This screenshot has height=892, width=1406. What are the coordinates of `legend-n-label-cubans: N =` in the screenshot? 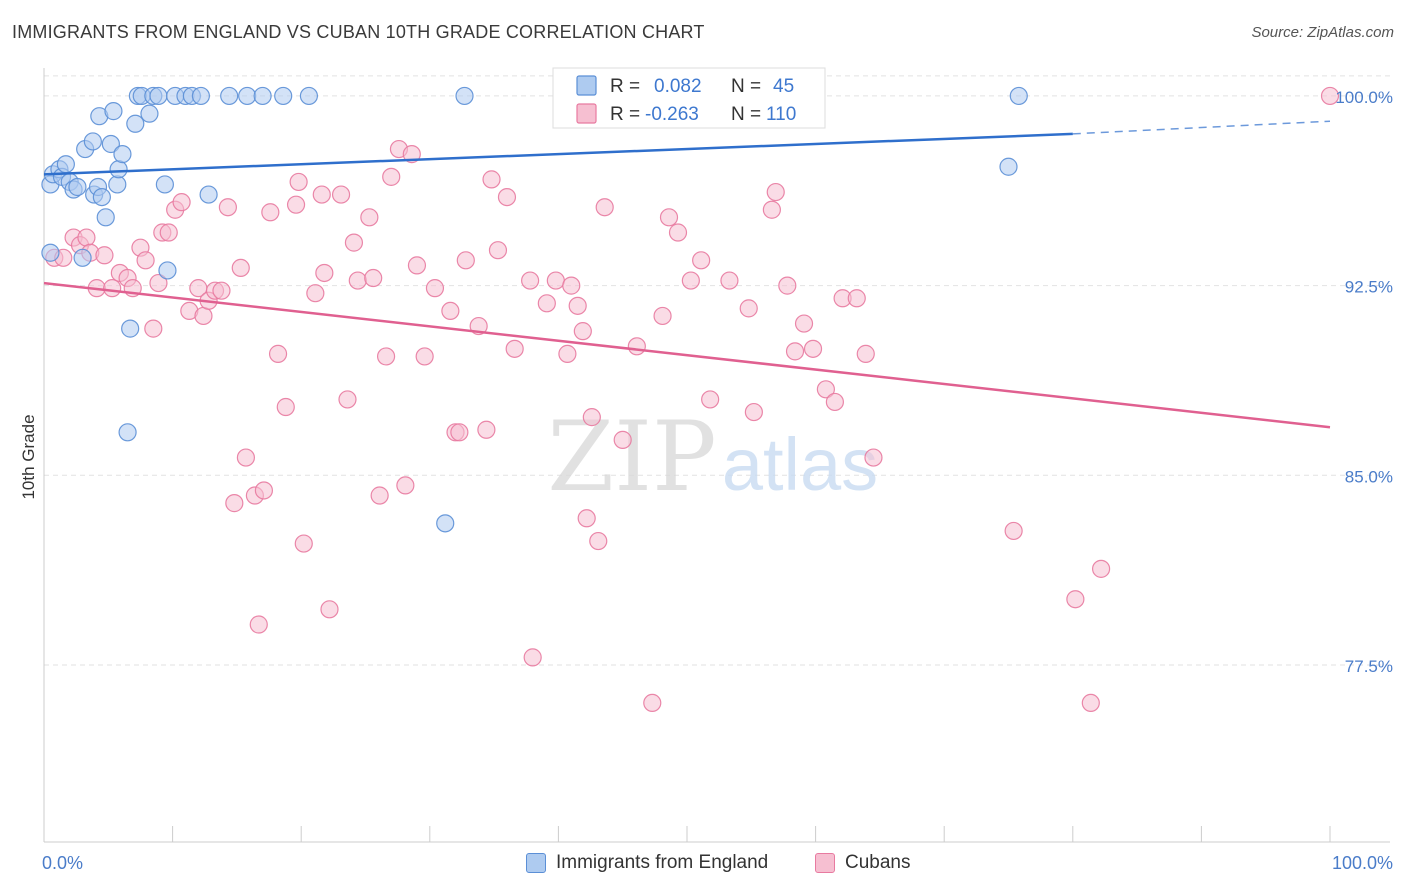 It's located at (746, 114).